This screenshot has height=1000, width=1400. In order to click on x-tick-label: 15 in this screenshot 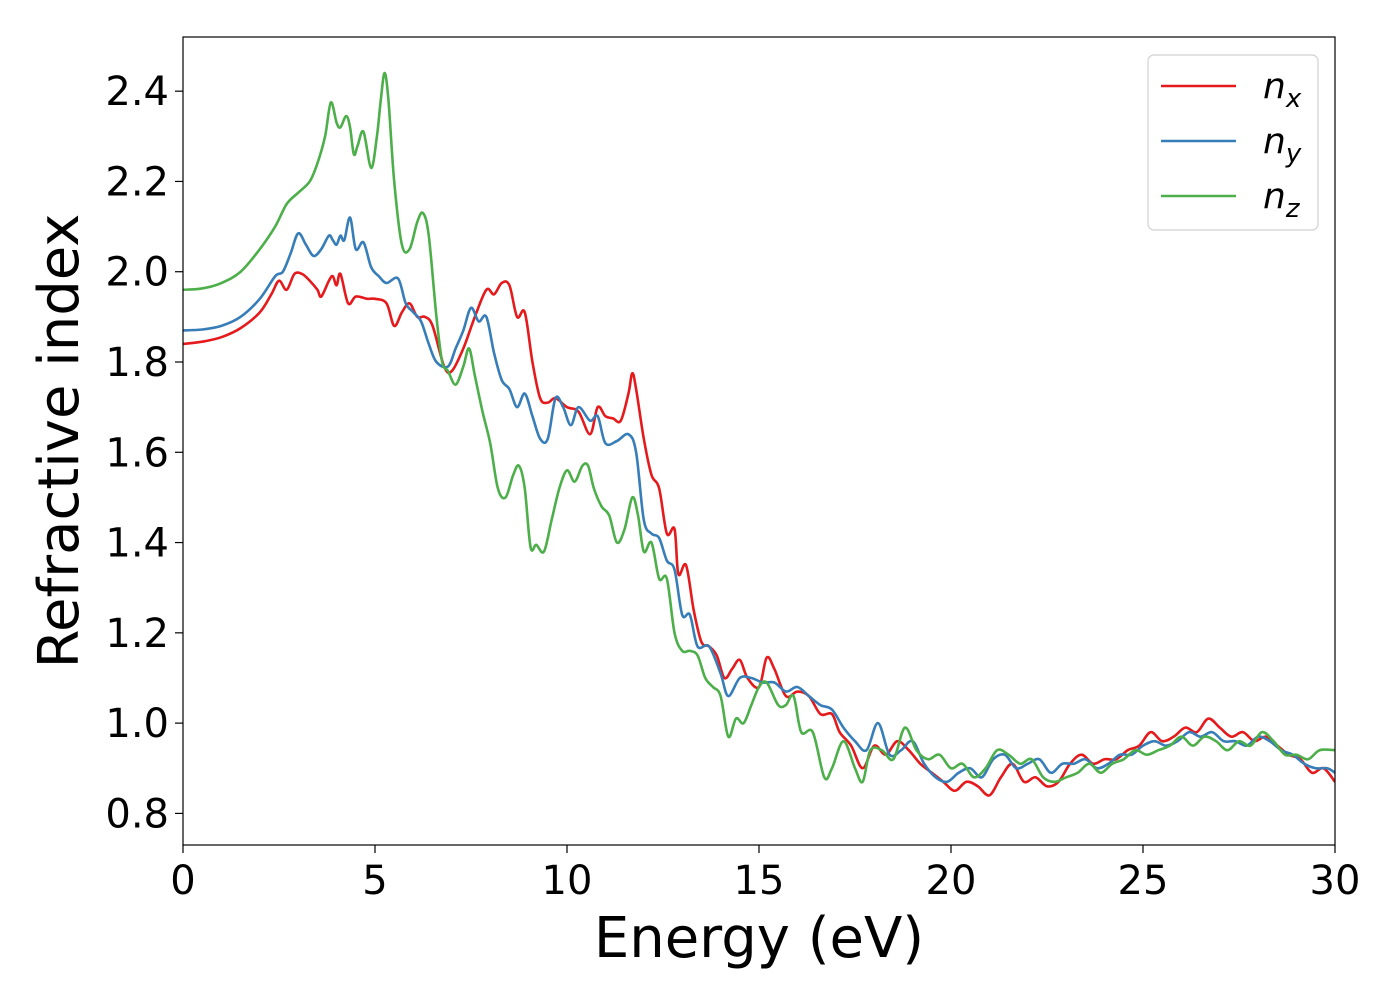, I will do `click(759, 881)`.